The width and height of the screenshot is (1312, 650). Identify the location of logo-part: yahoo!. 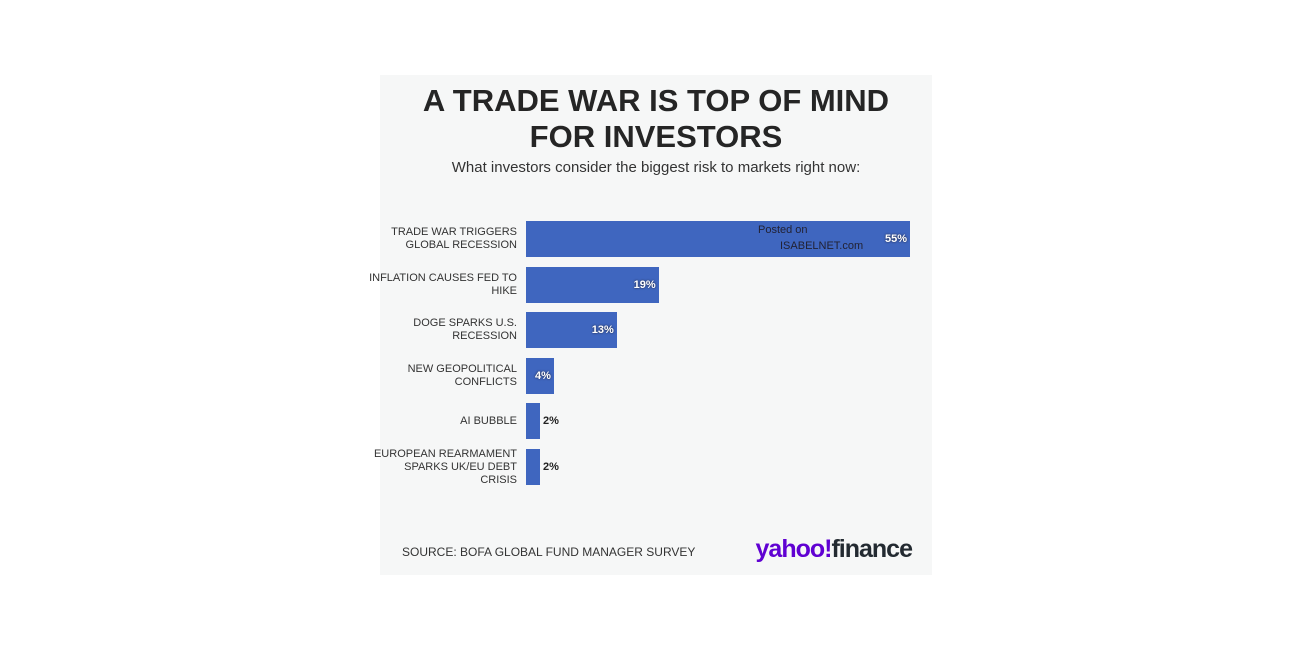
(794, 549).